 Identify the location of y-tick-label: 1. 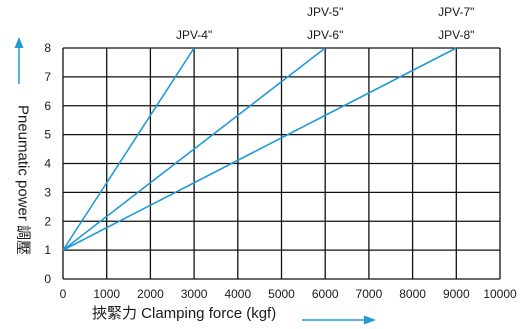
(47, 250).